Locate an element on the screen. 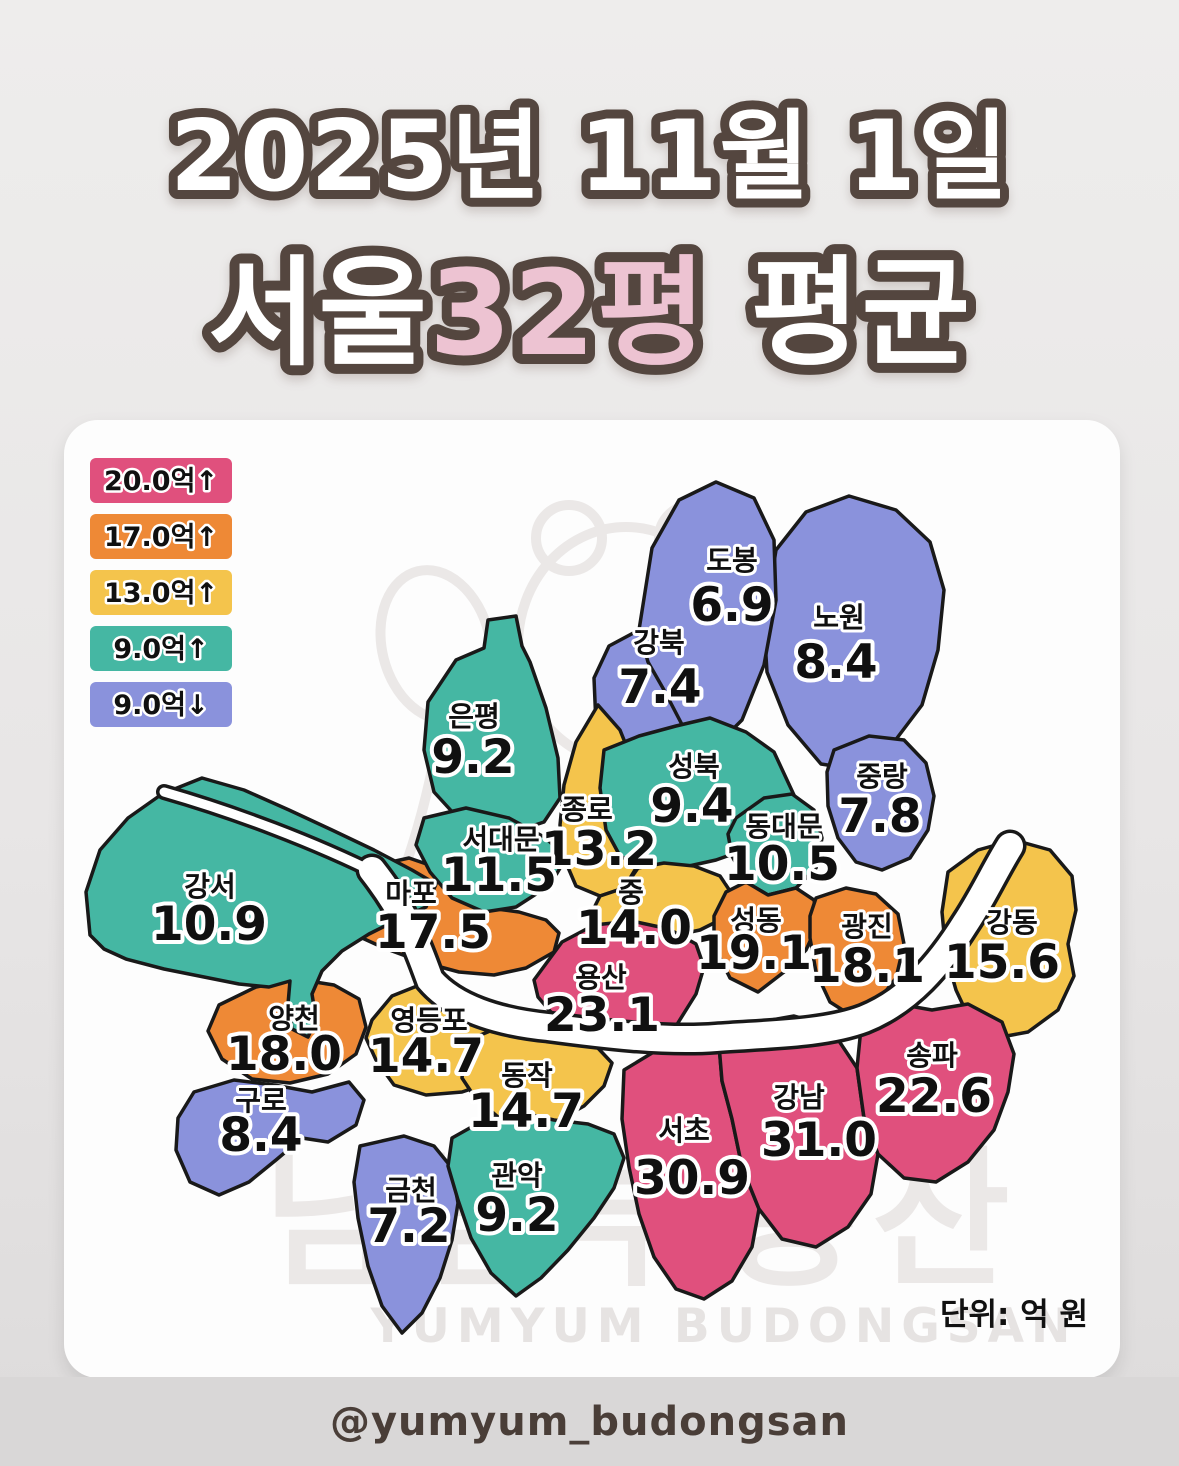 This screenshot has width=1179, height=1466. legend-label-9dn: 9.0억↓ is located at coordinates (160, 705).